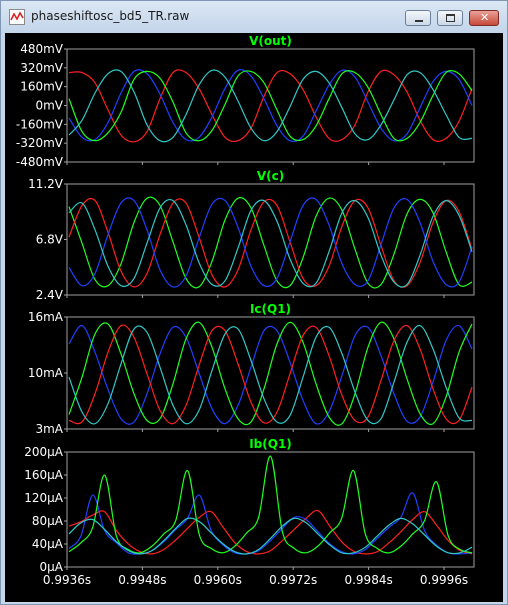 This screenshot has width=508, height=605. Describe the element at coordinates (52, 567) in the screenshot. I see `y-tick-label: 0µA` at that location.